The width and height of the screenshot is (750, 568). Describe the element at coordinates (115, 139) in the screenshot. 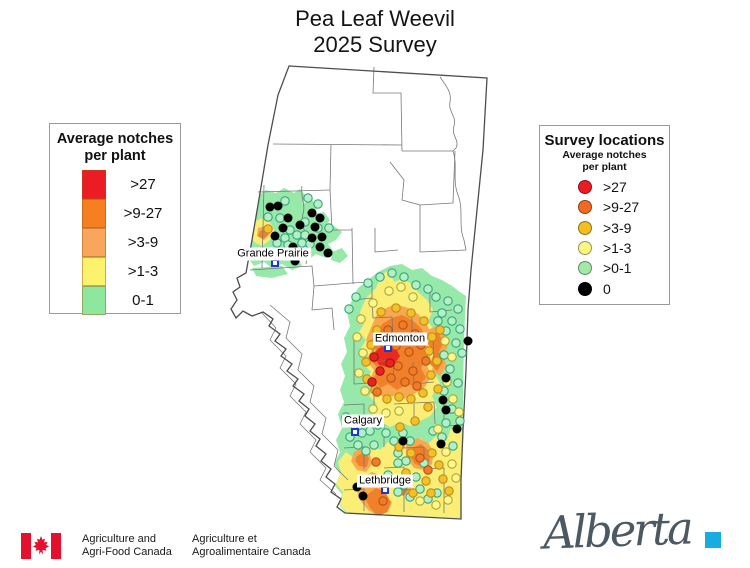

I see `legend-left-title-line1: Average notches` at that location.